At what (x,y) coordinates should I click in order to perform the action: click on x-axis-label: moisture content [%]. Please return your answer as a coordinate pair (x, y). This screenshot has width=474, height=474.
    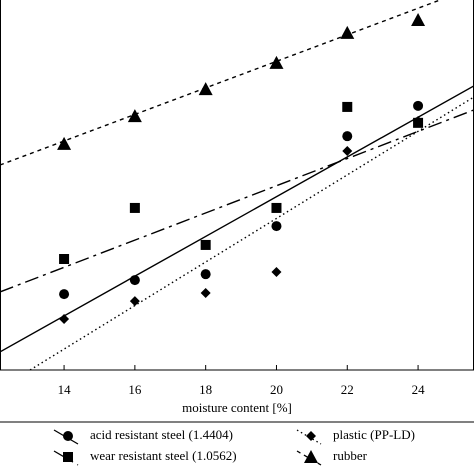
    Looking at the image, I should click on (237, 407).